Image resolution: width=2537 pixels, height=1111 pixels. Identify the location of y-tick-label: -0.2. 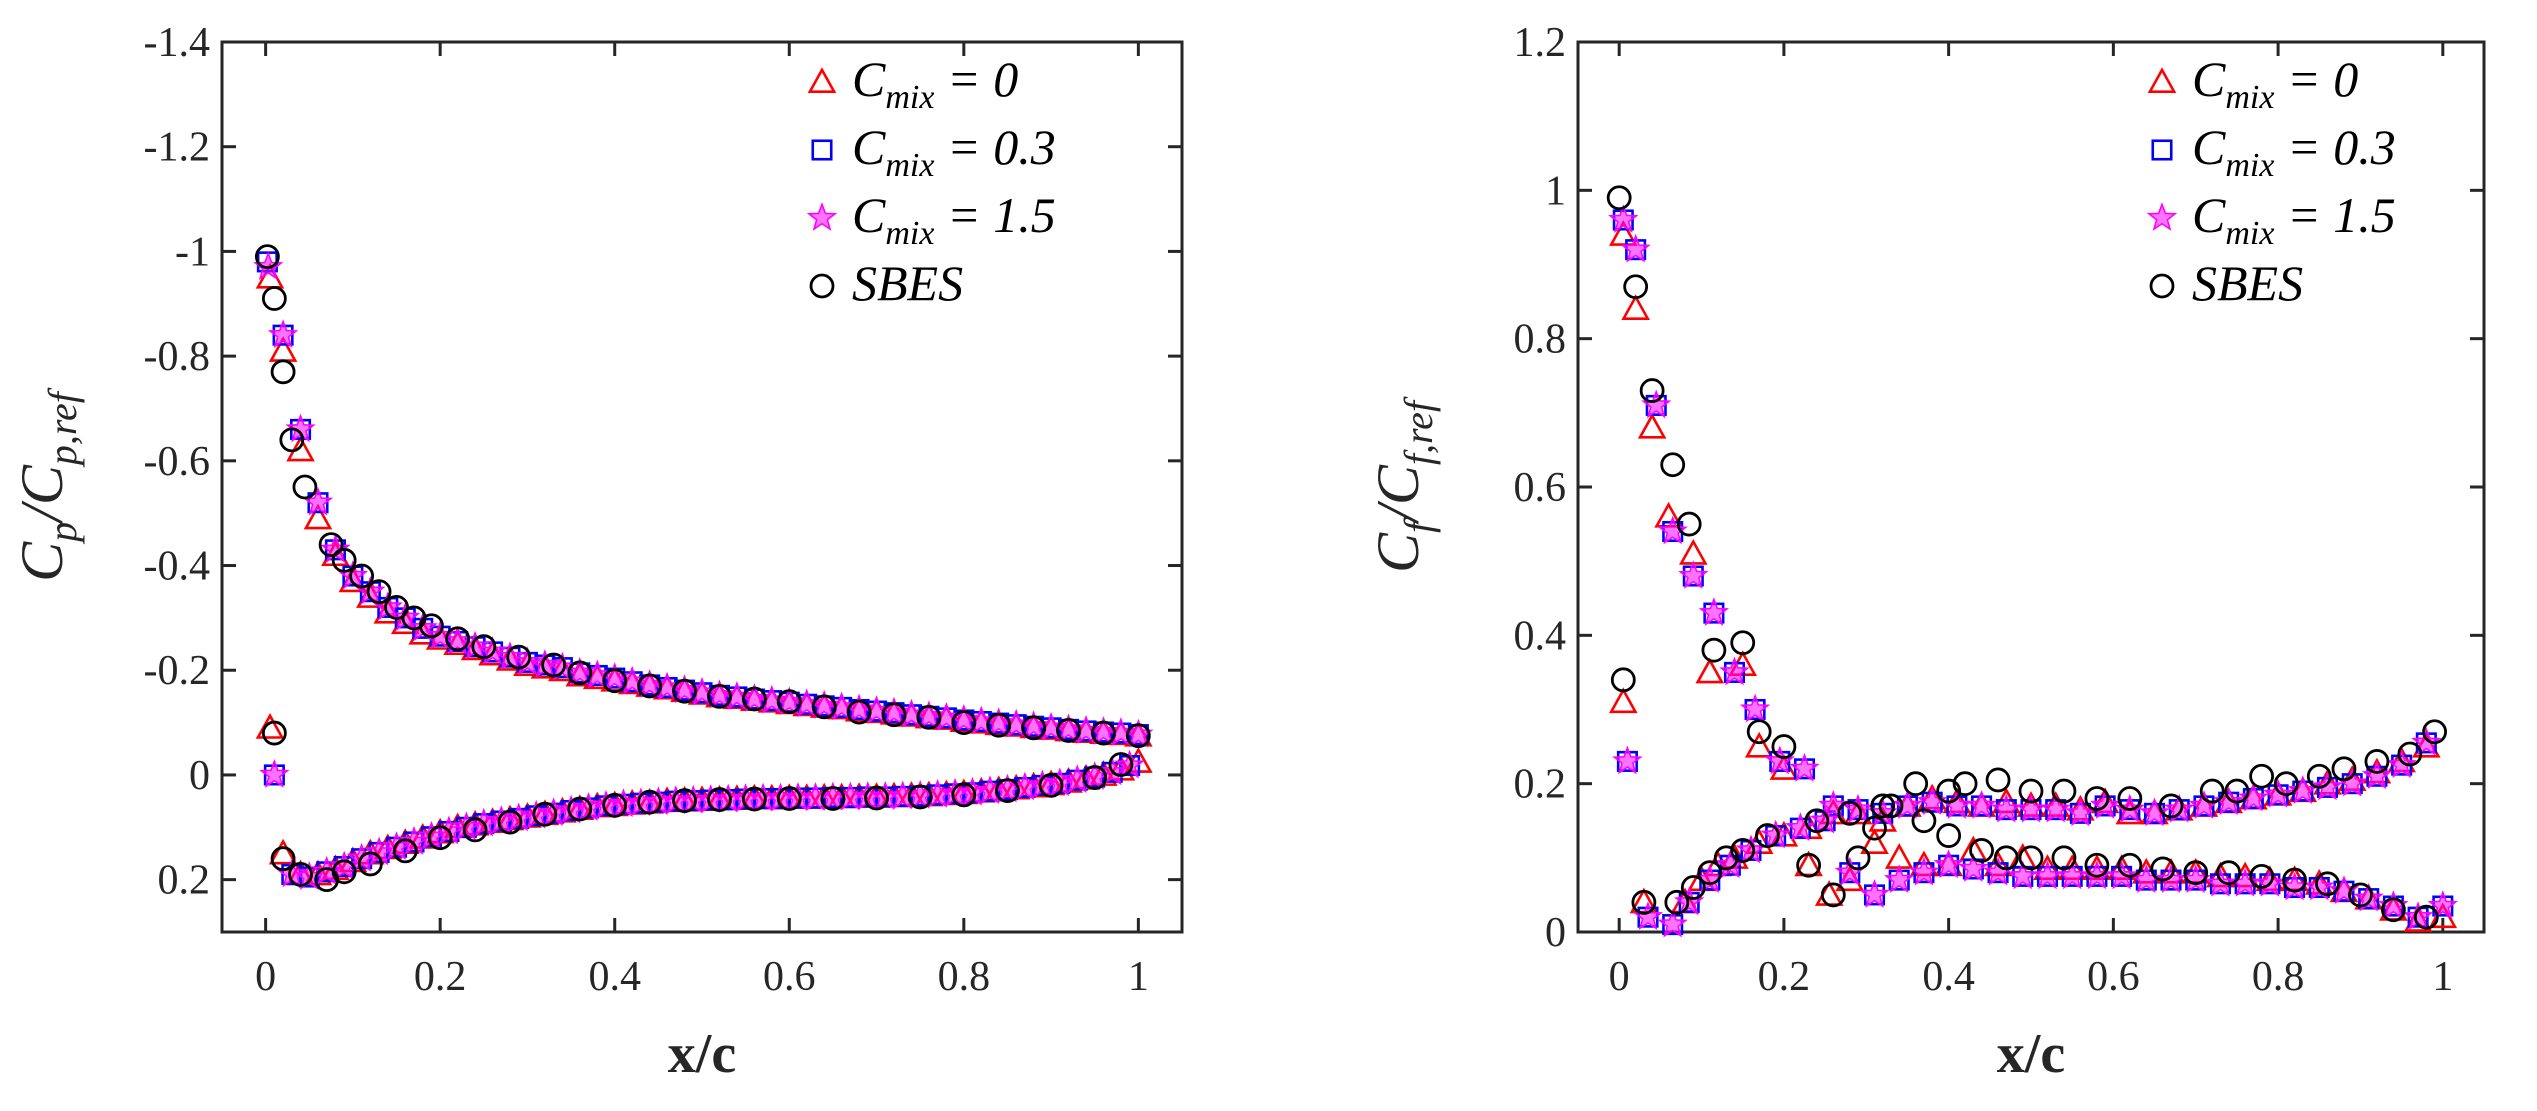
(177, 671).